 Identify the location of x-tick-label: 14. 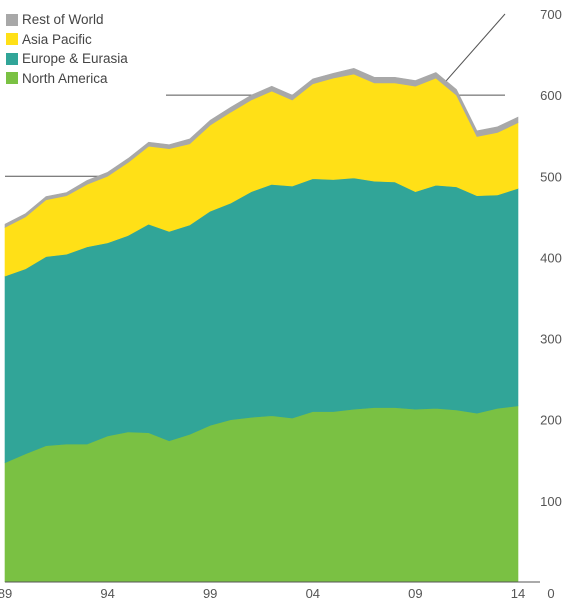
(518, 593).